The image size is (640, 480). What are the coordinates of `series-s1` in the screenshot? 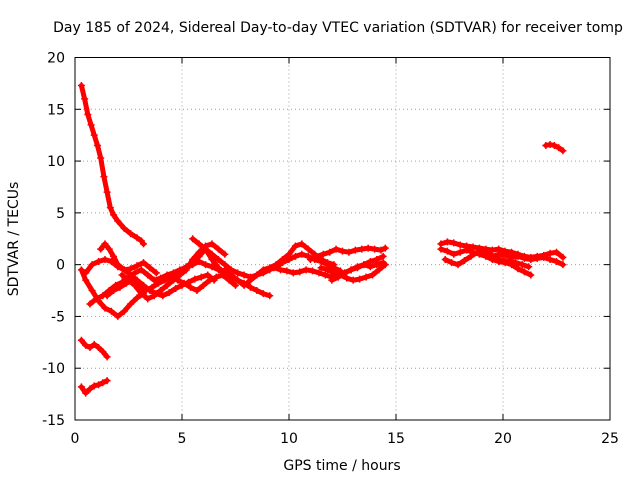 It's located at (112, 164).